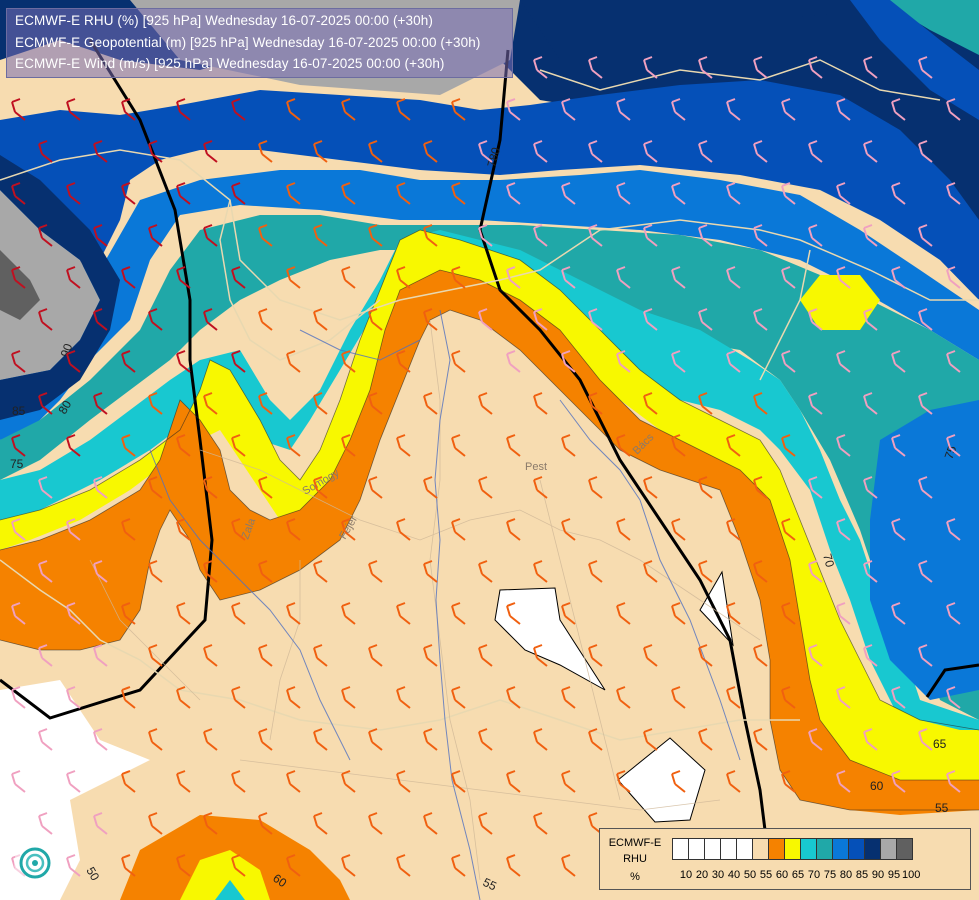 The height and width of the screenshot is (900, 979). Describe the element at coordinates (862, 875) in the screenshot. I see `legend-tick: 85` at that location.